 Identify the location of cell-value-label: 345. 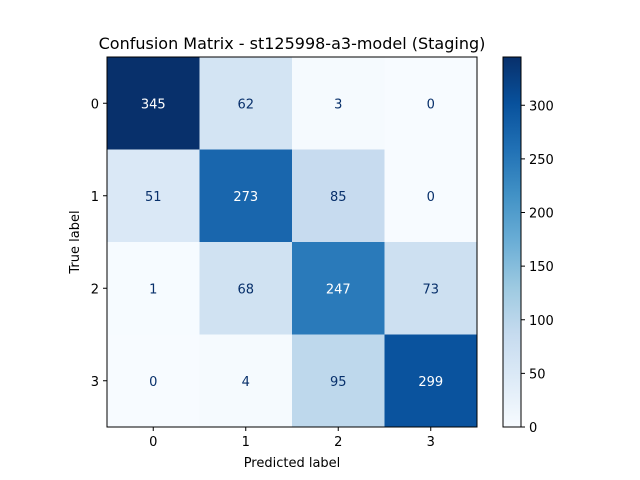
(153, 104).